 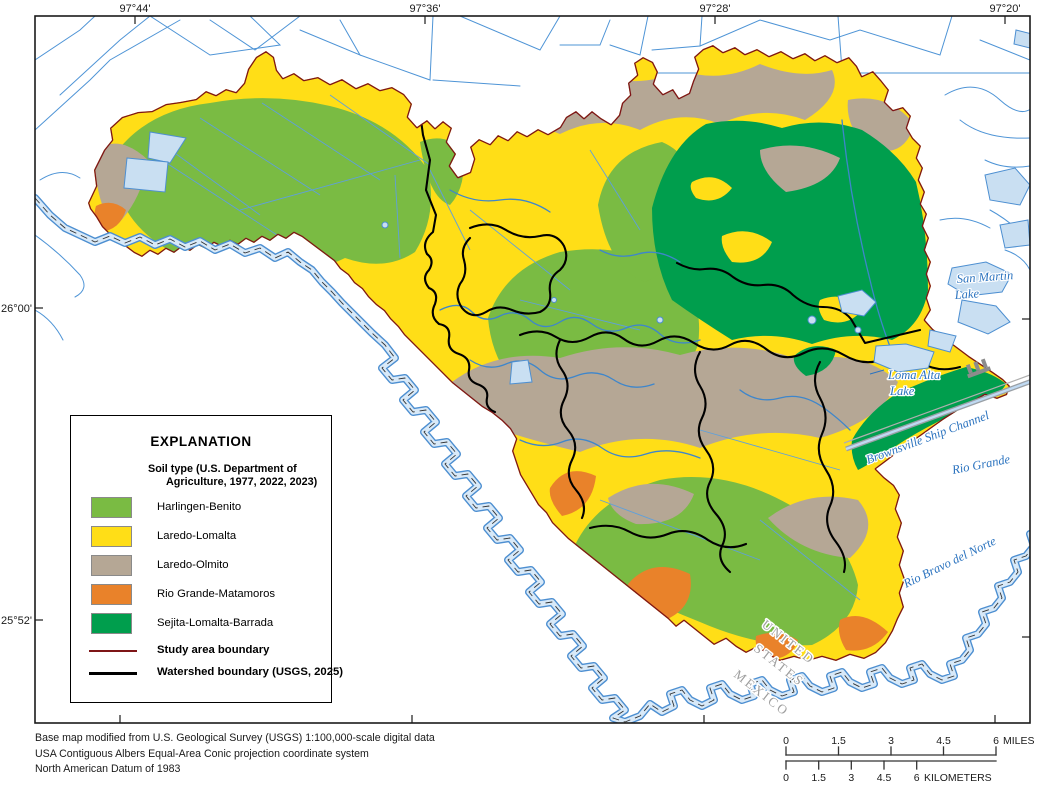 What do you see at coordinates (111, 565) in the screenshot?
I see `swatch-laredo-olmito` at bounding box center [111, 565].